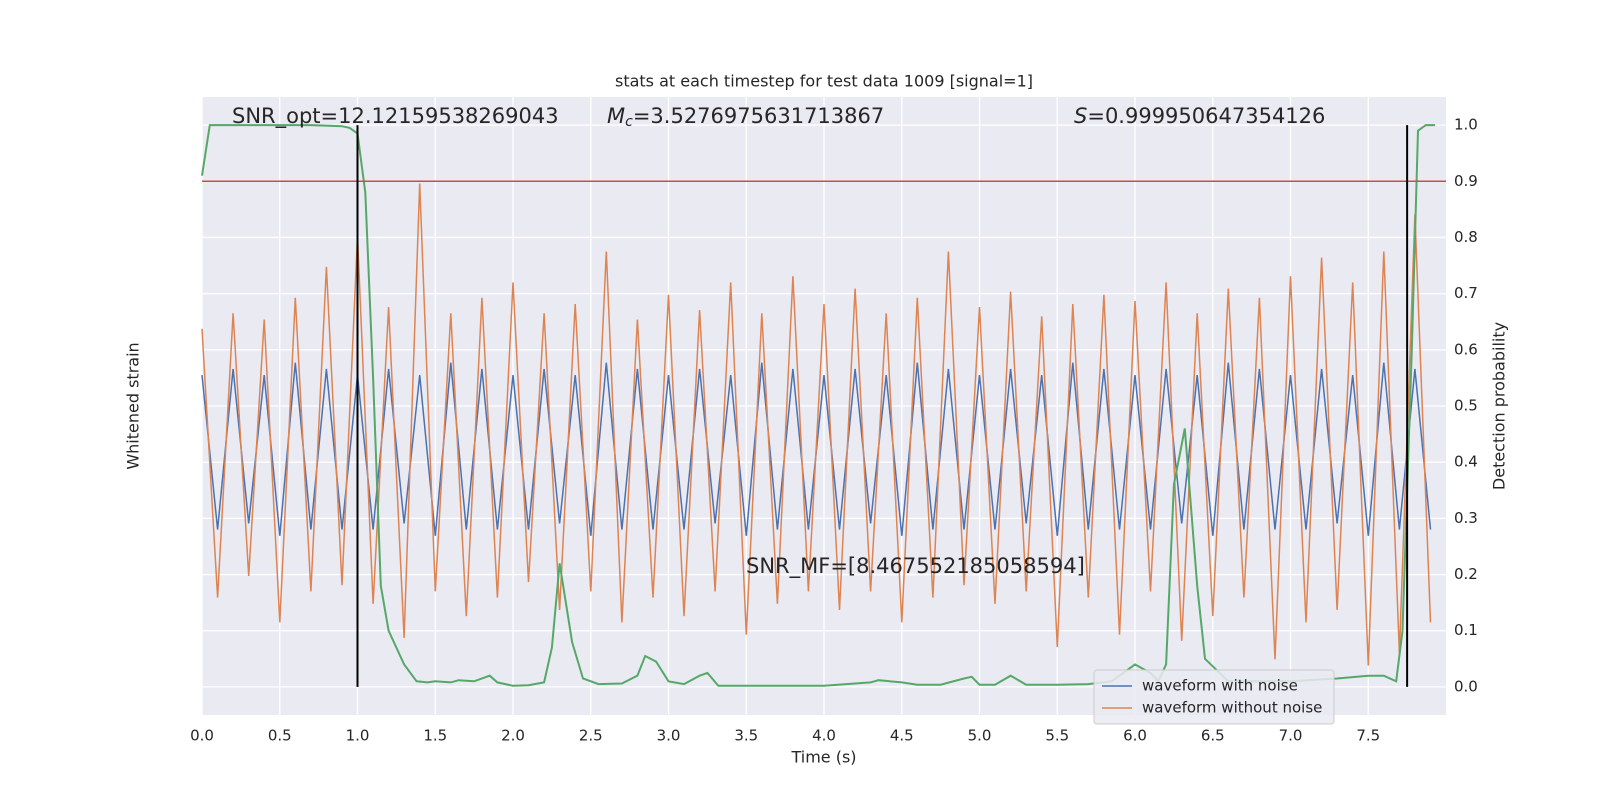  I want to click on y2-tick-label: 0.8, so click(1466, 237).